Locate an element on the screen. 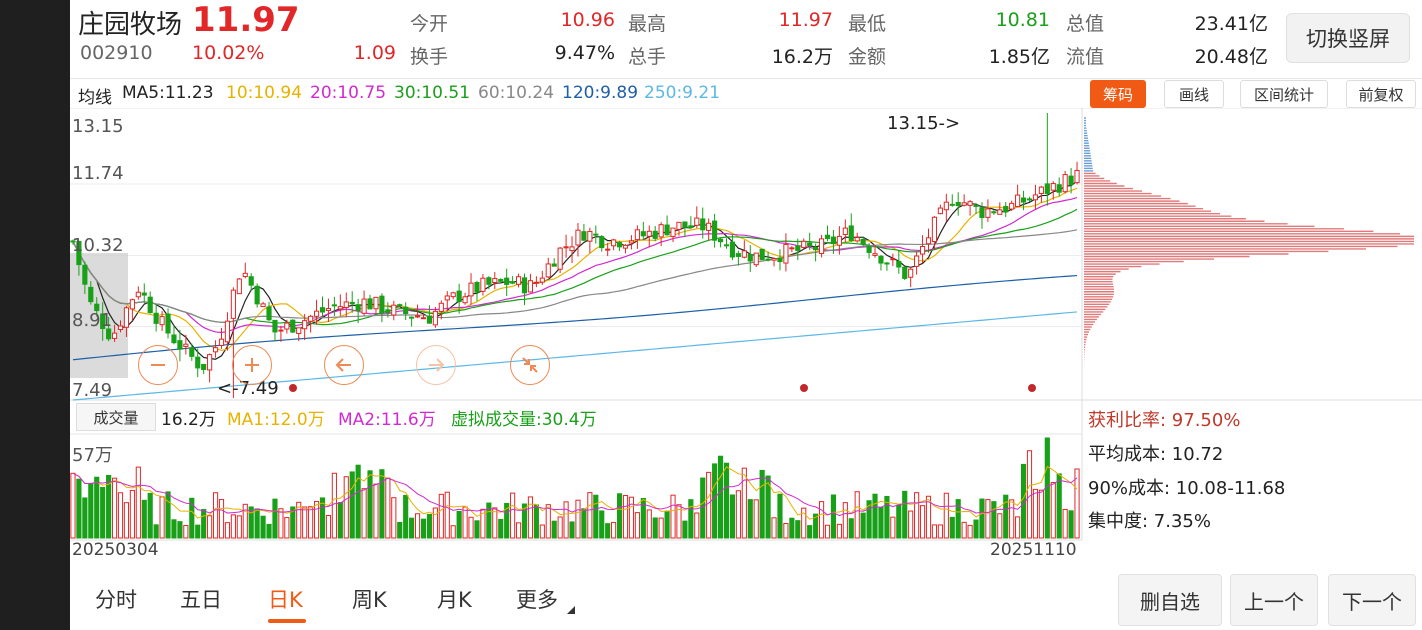 The height and width of the screenshot is (630, 1422). next-stock-button: 下一个 is located at coordinates (1372, 600).